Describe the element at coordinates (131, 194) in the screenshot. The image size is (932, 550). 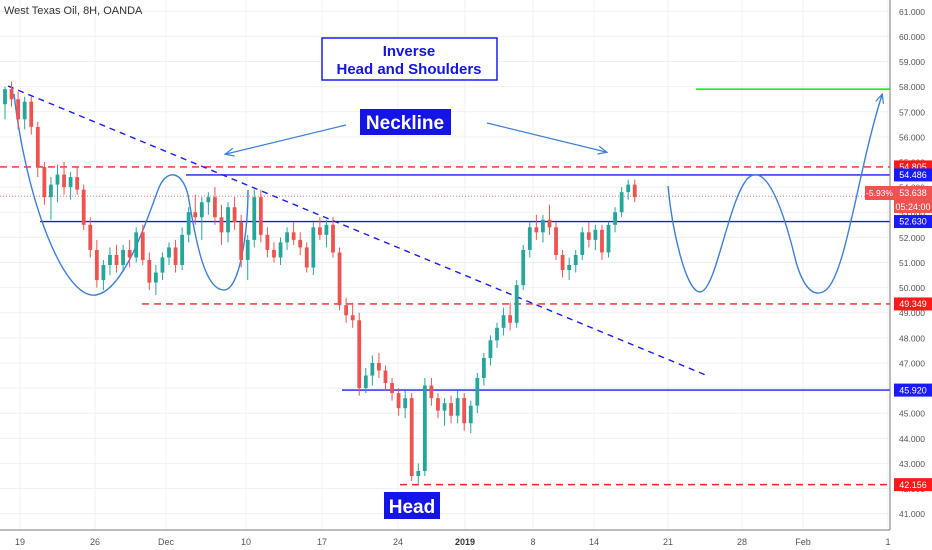
I see `left-shoulder-curve` at that location.